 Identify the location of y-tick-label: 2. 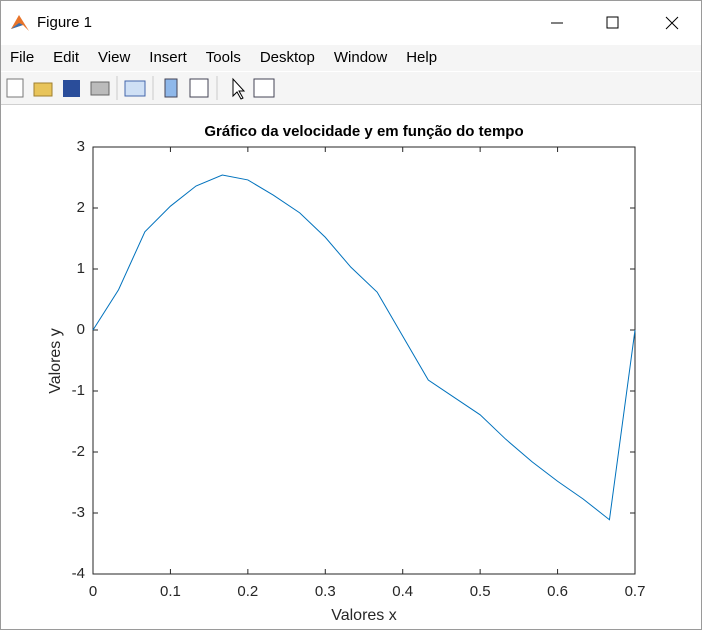
(81, 207).